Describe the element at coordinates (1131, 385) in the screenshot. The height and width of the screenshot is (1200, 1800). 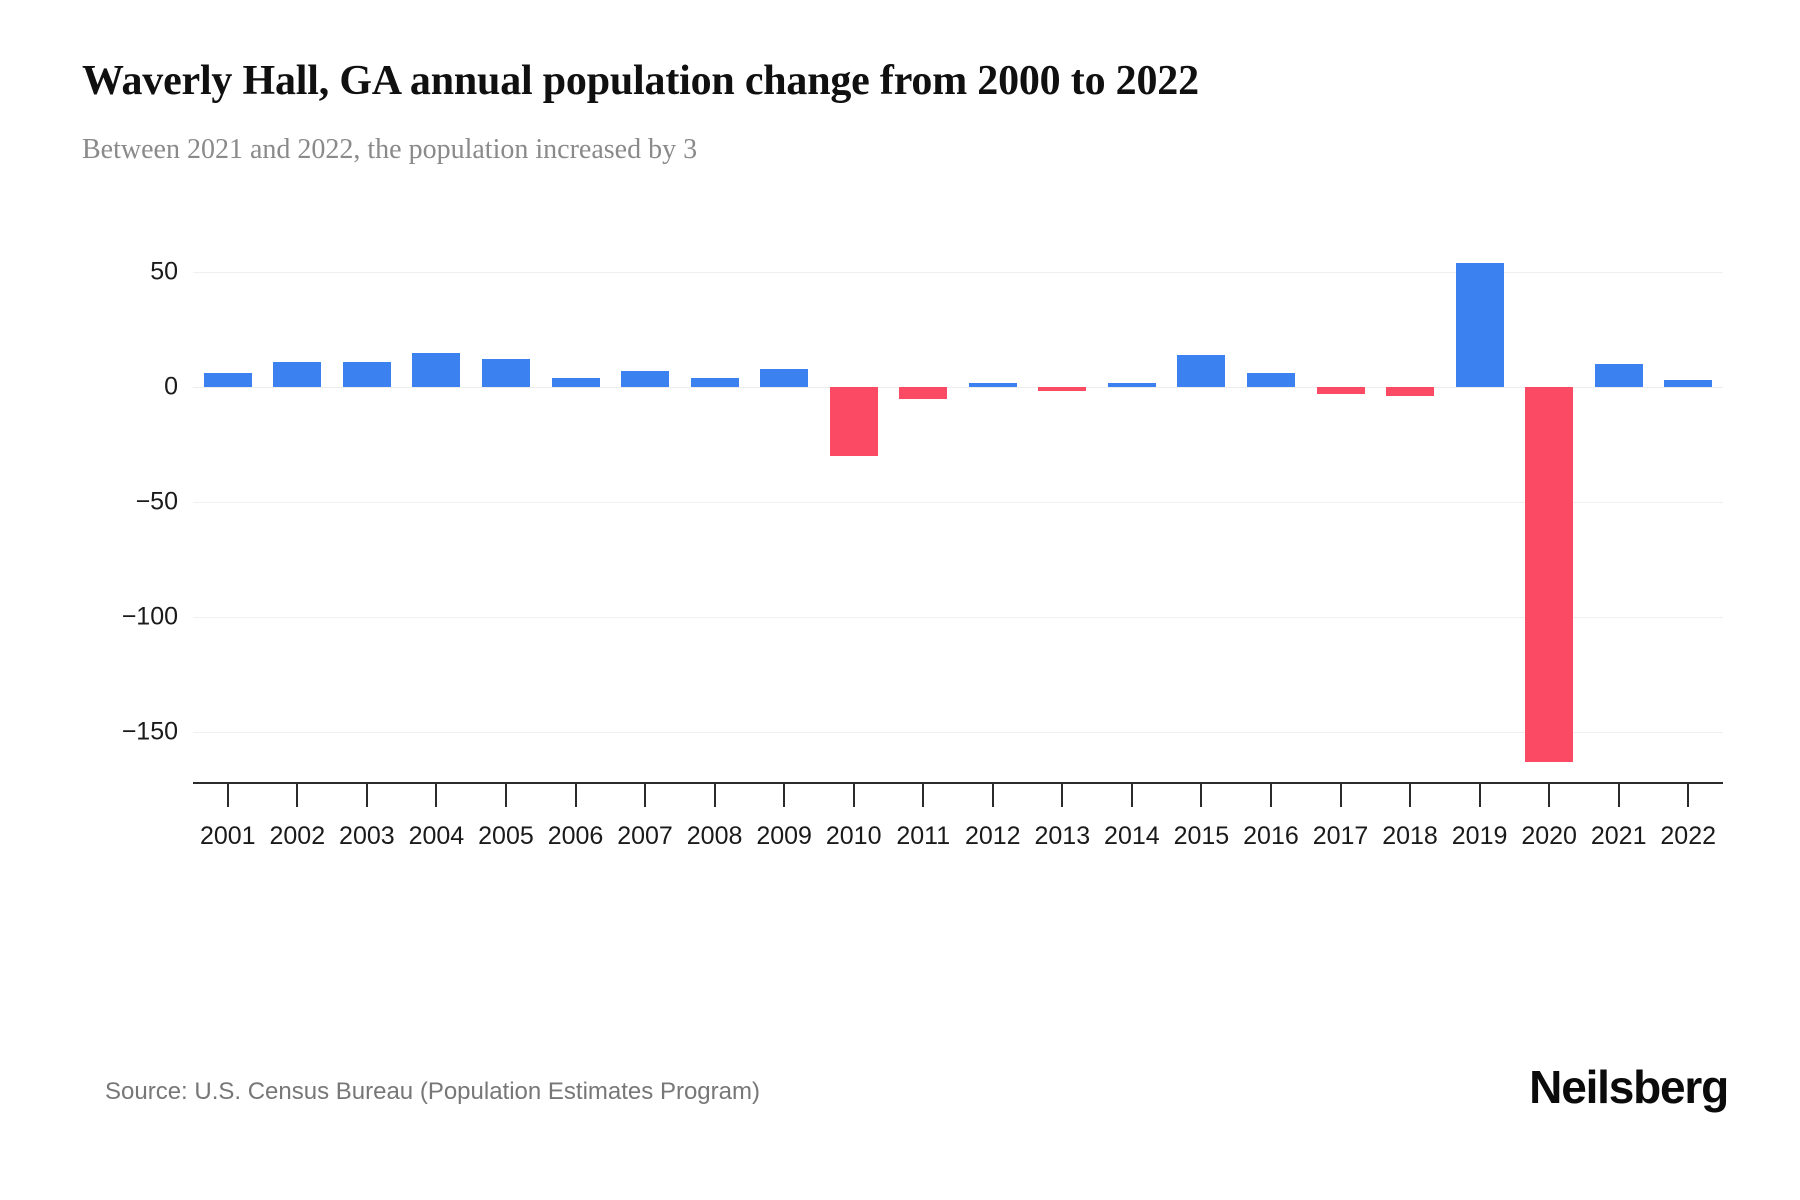
I see `bar-2014` at that location.